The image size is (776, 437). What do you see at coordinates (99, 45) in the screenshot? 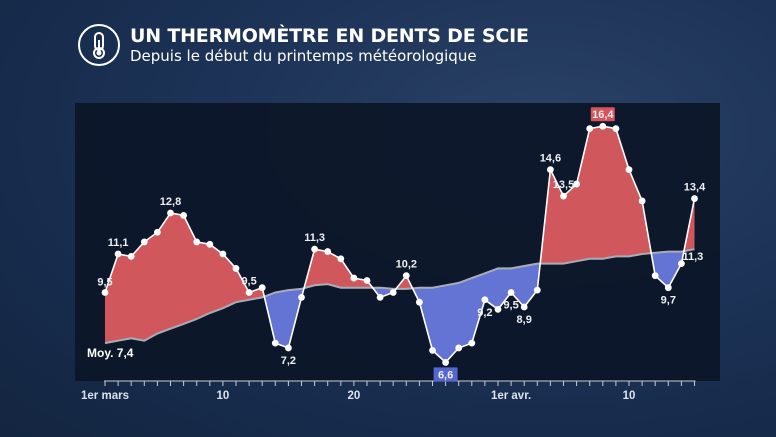
I see `thermometer-icon` at bounding box center [99, 45].